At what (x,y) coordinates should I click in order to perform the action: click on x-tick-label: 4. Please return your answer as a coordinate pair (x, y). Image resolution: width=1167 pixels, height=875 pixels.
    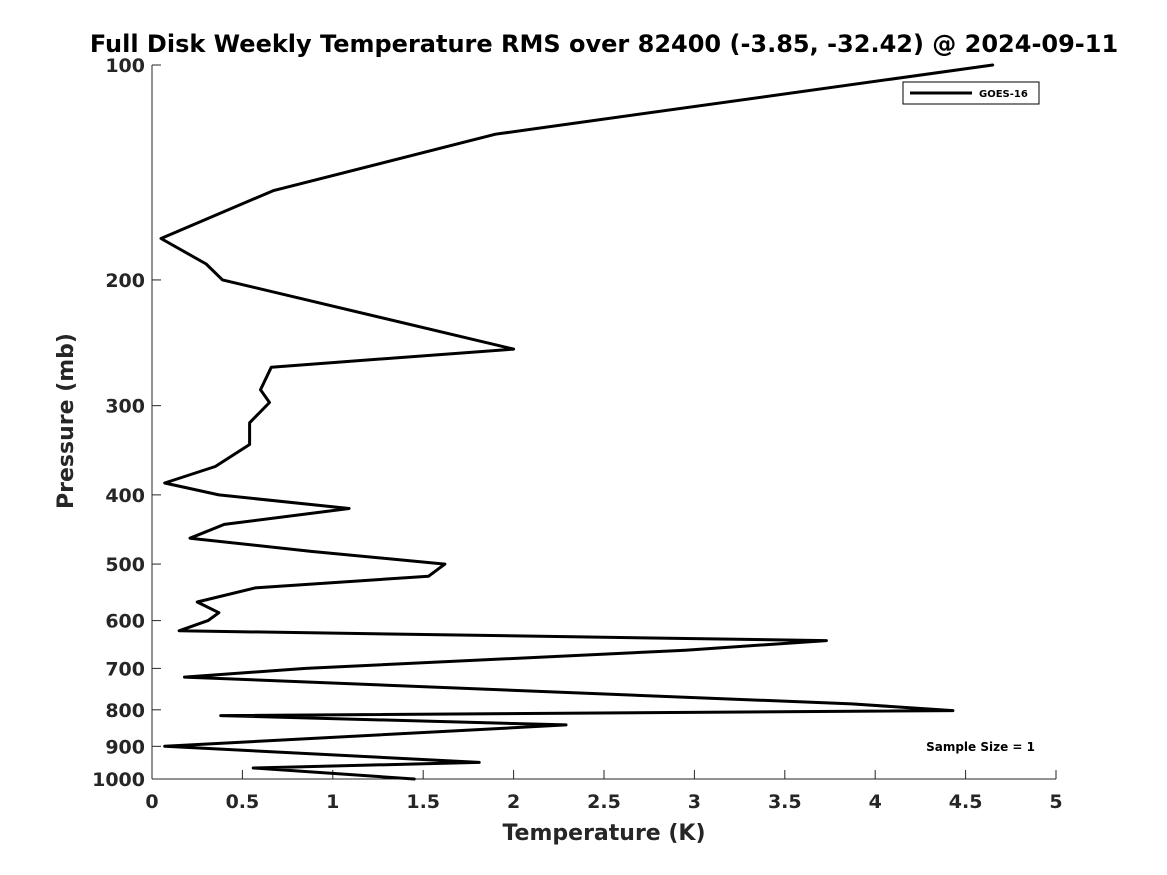
    Looking at the image, I should click on (875, 802).